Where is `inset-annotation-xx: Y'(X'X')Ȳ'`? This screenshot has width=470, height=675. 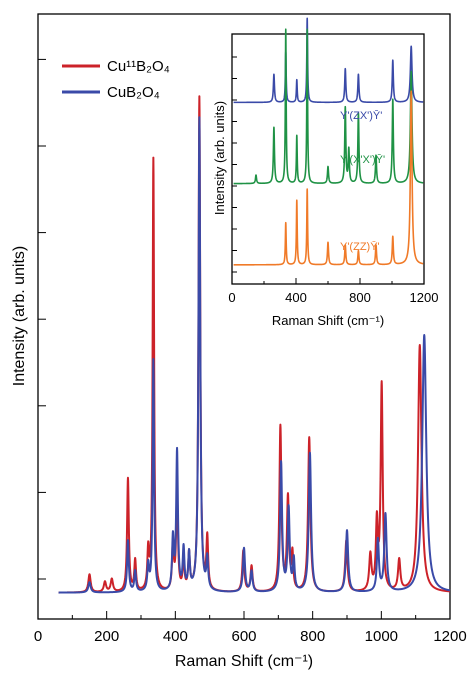 inset-annotation-xx: Y'(X'X')Ȳ' is located at coordinates (362, 160).